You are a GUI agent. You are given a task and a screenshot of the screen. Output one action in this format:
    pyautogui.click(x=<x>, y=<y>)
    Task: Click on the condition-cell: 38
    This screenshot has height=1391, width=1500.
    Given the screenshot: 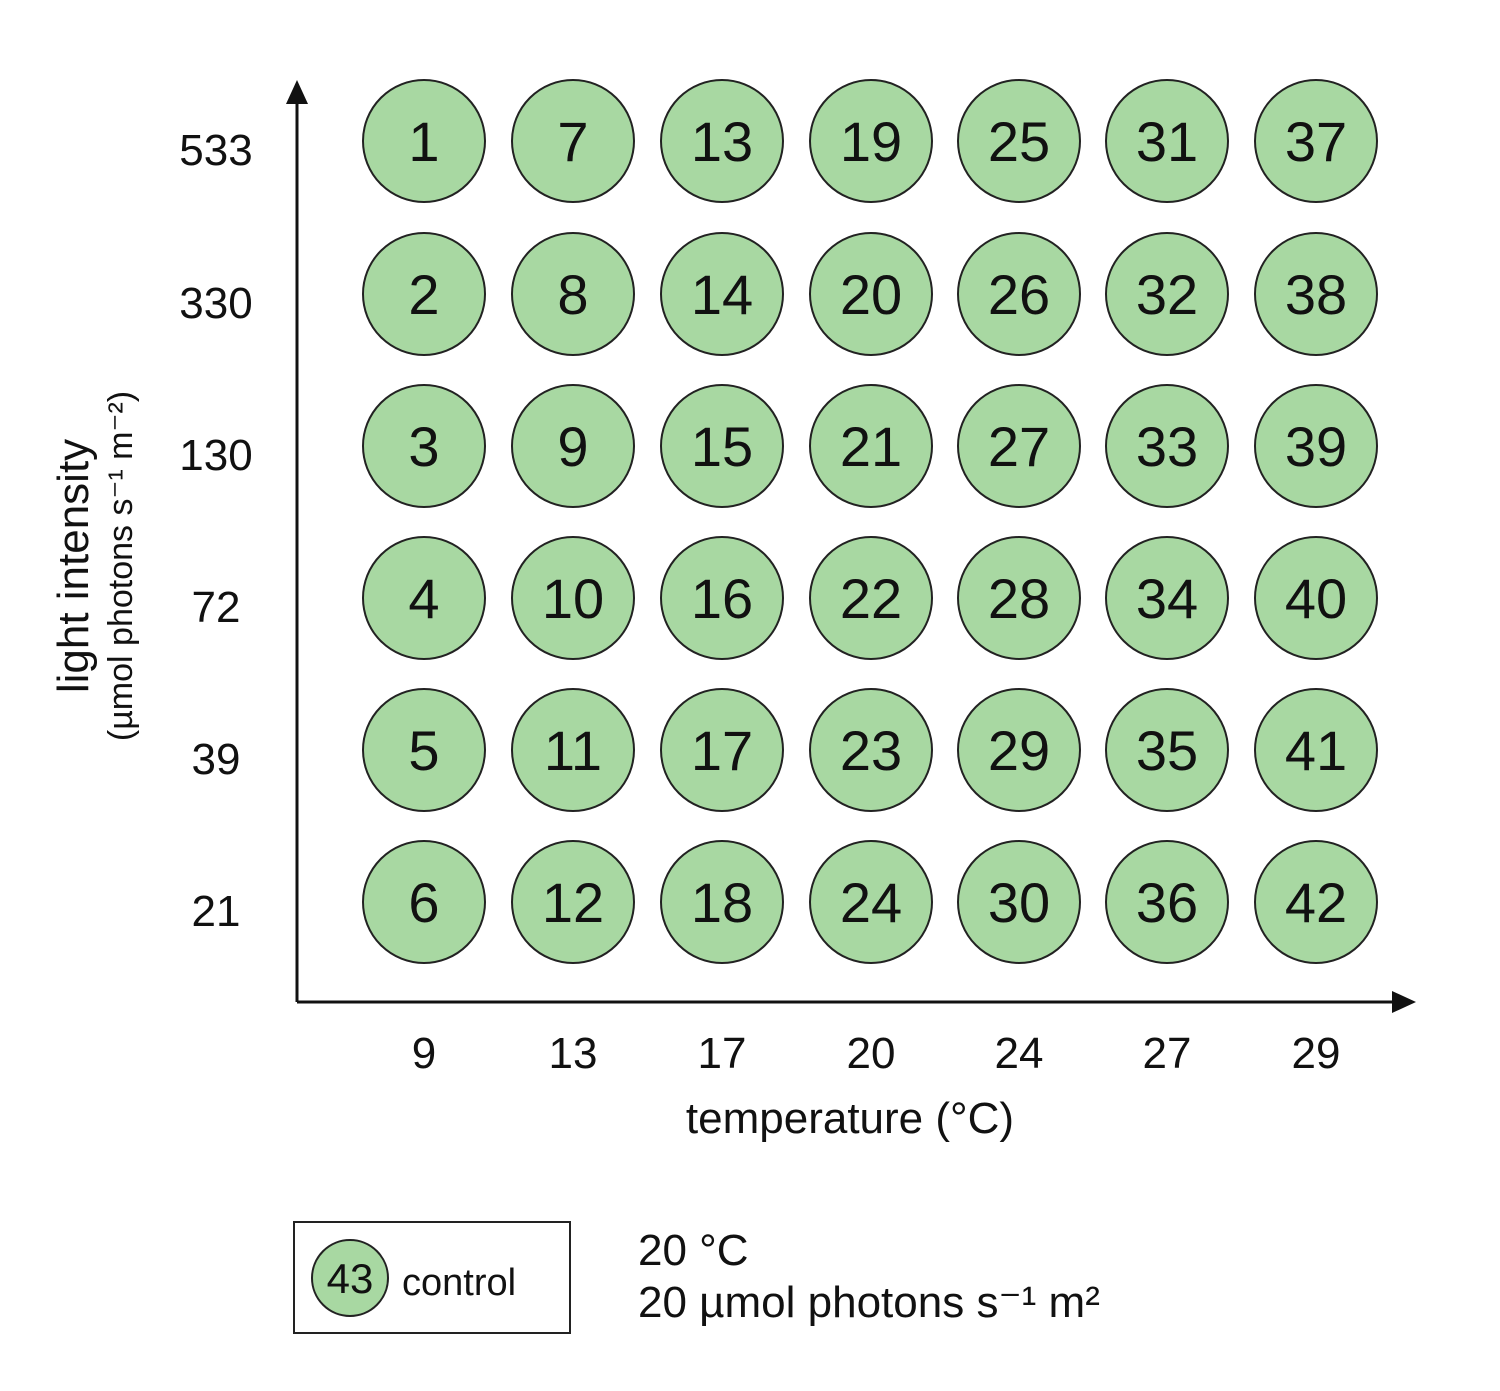 What is the action you would take?
    pyautogui.click(x=1316, y=294)
    